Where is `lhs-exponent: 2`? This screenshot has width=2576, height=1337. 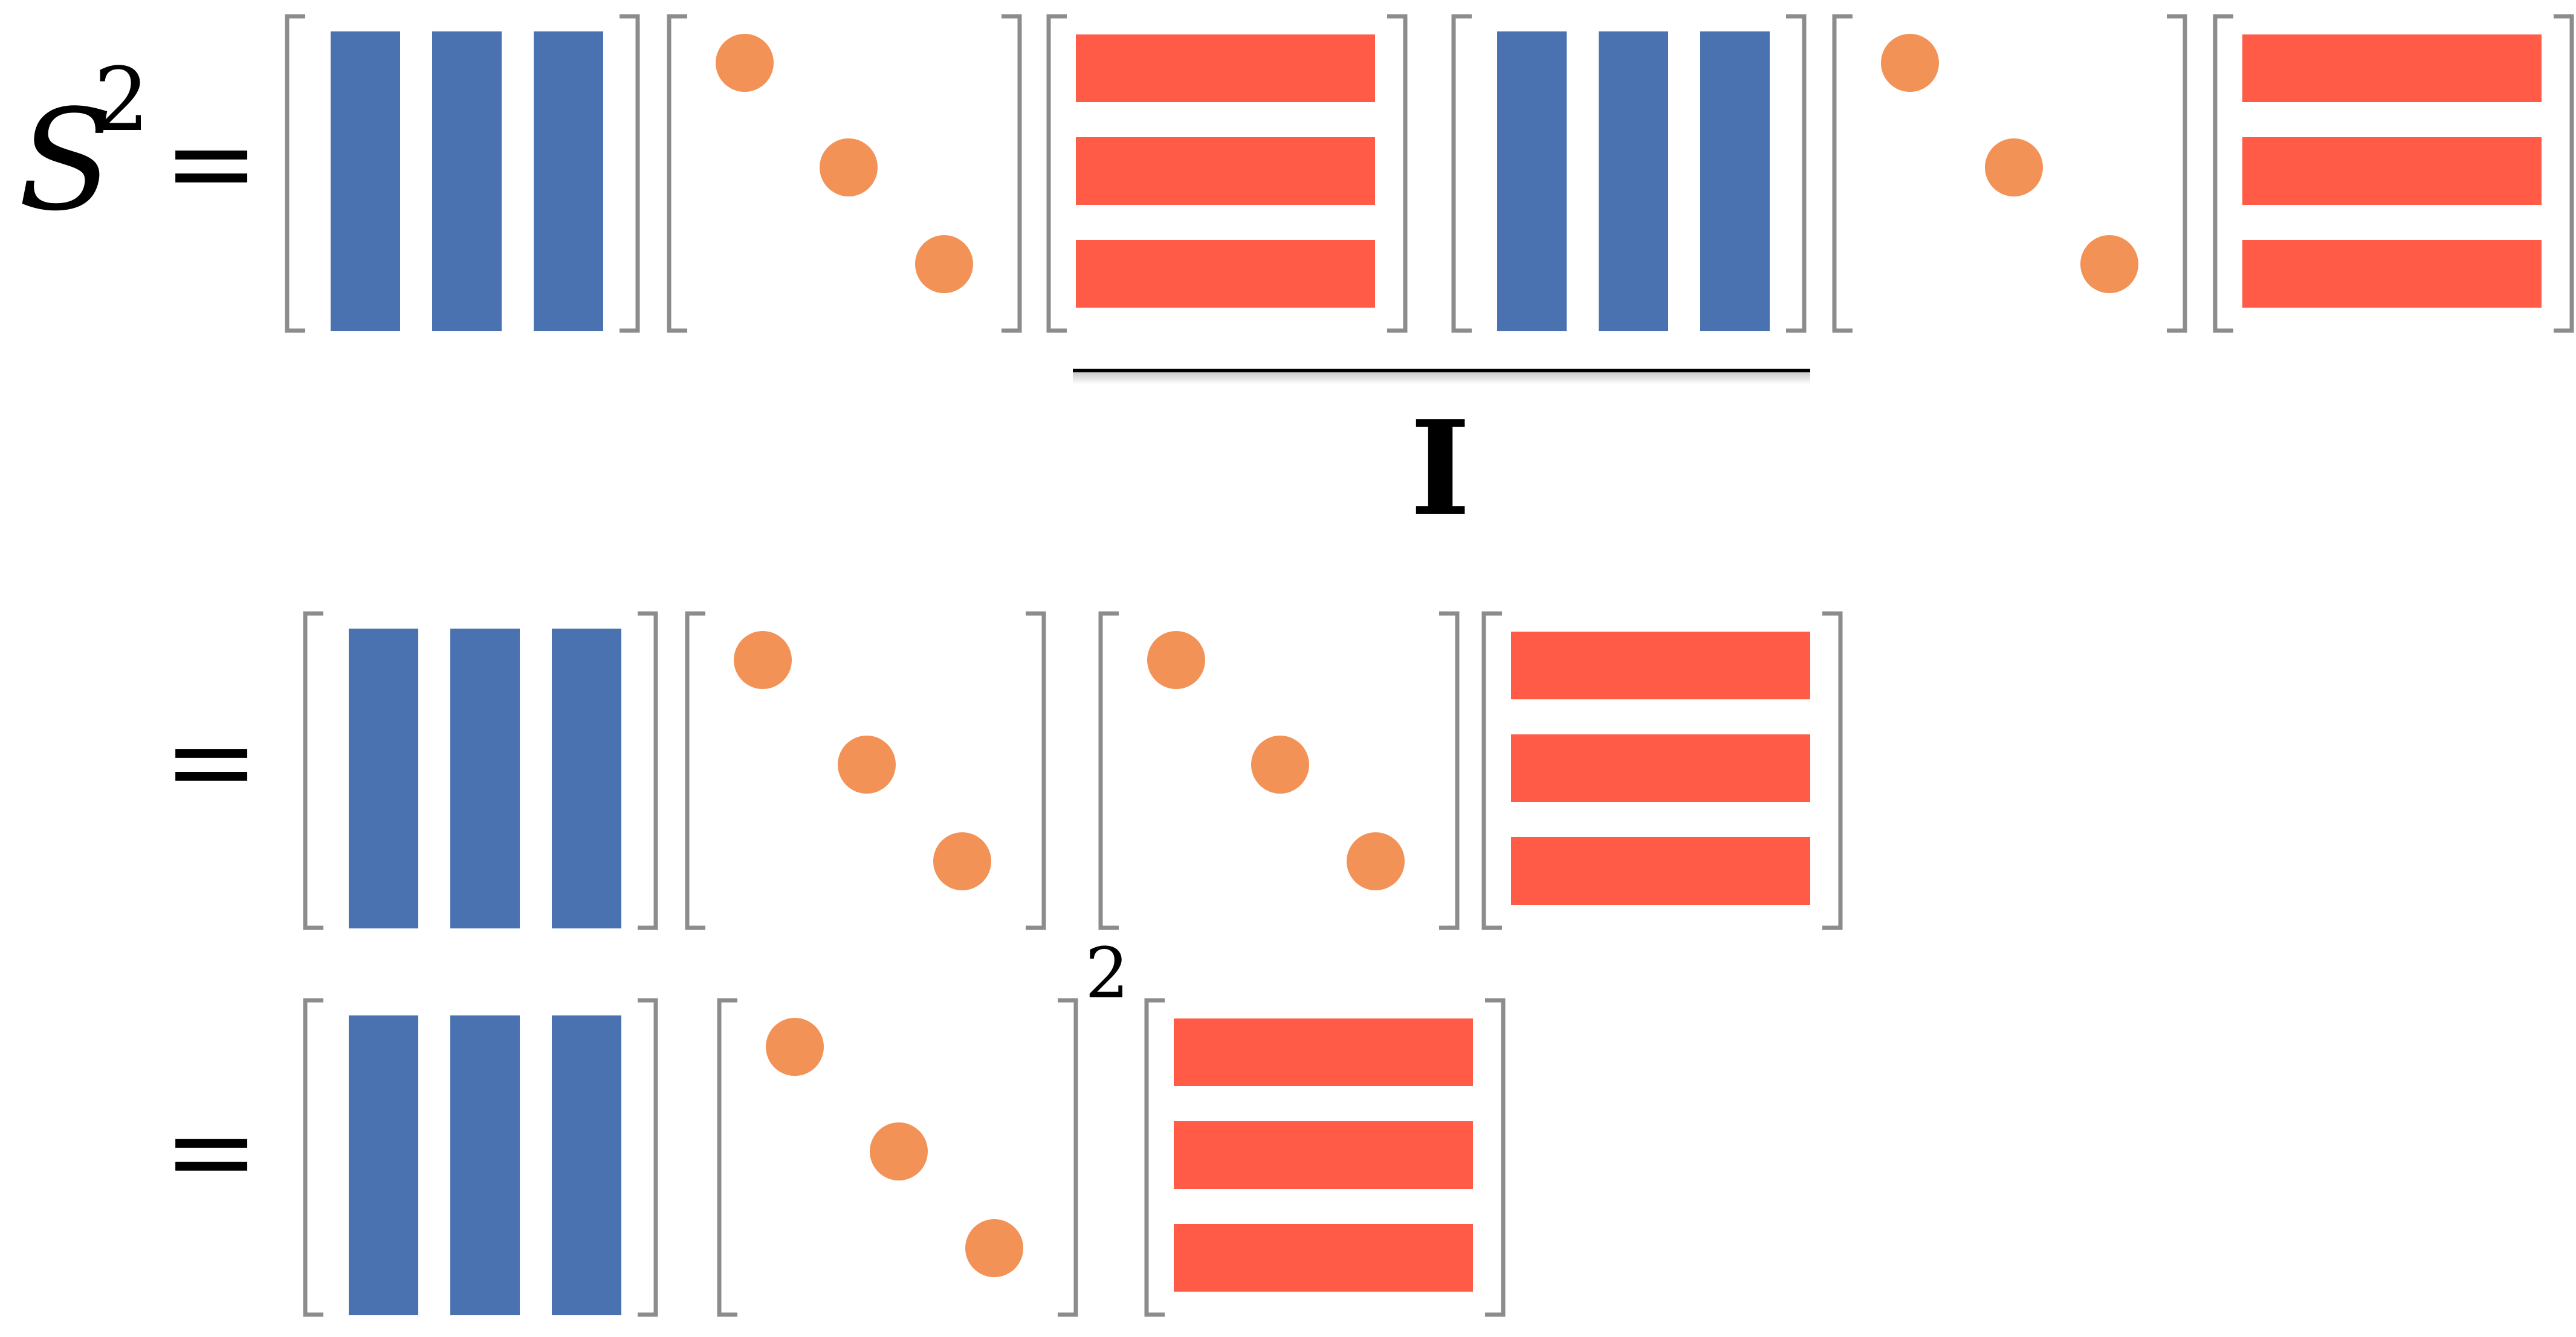
lhs-exponent: 2 is located at coordinates (121, 100).